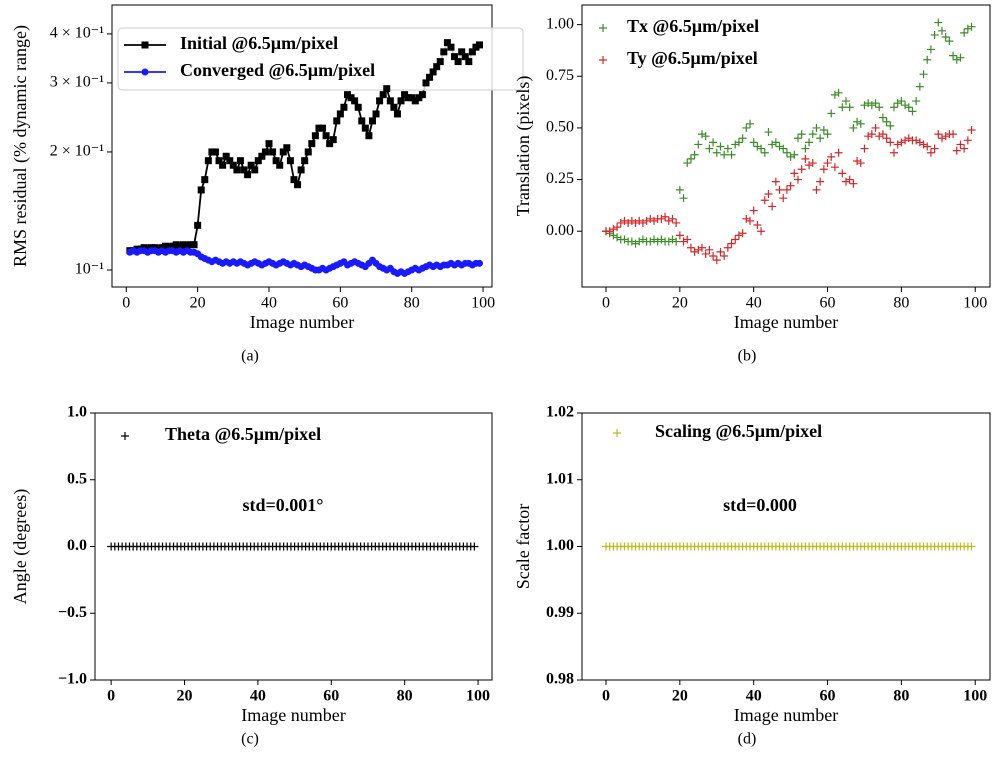 The image size is (992, 774). Describe the element at coordinates (560, 679) in the screenshot. I see `y-tick-label: 0.98` at that location.